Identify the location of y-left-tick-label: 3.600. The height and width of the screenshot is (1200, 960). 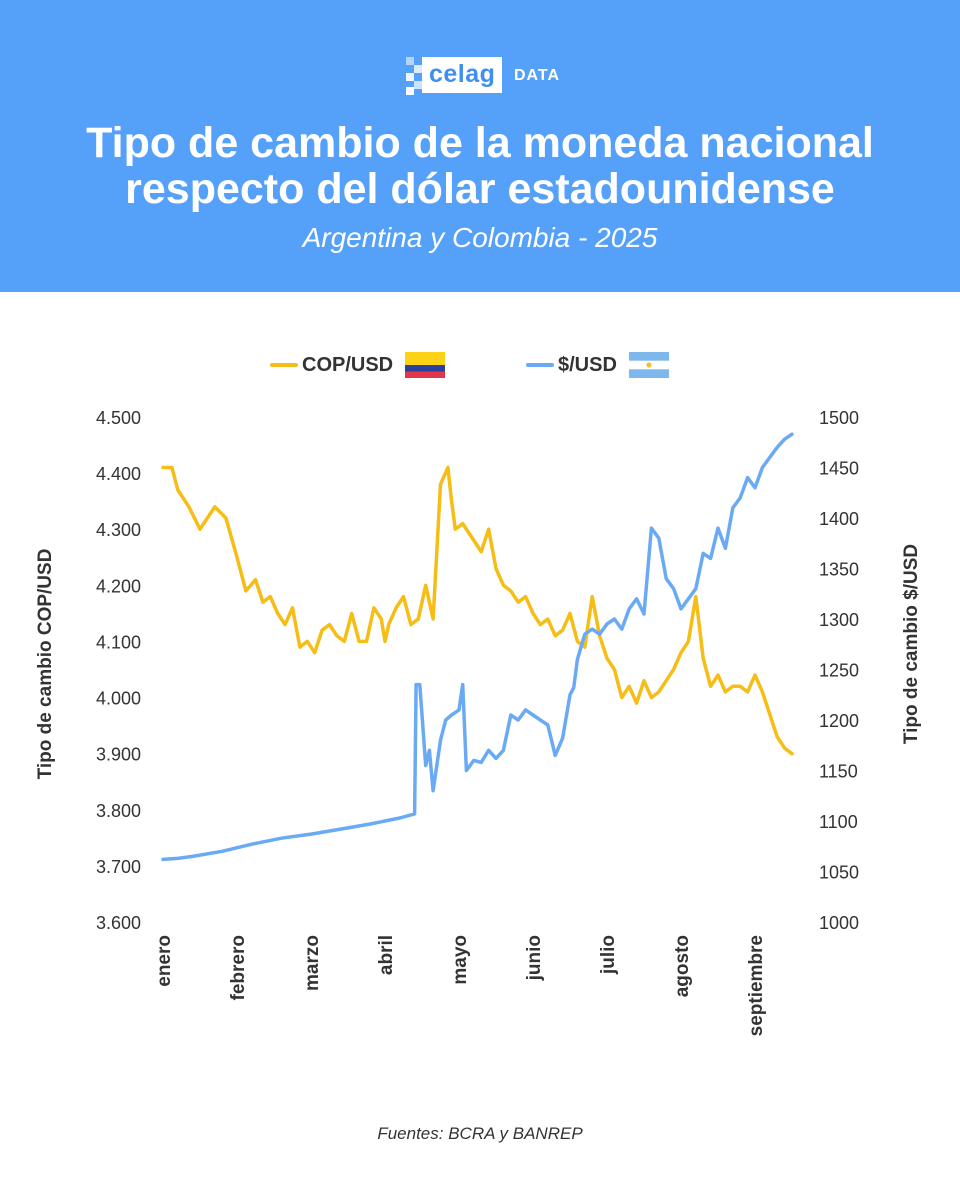
(118, 923).